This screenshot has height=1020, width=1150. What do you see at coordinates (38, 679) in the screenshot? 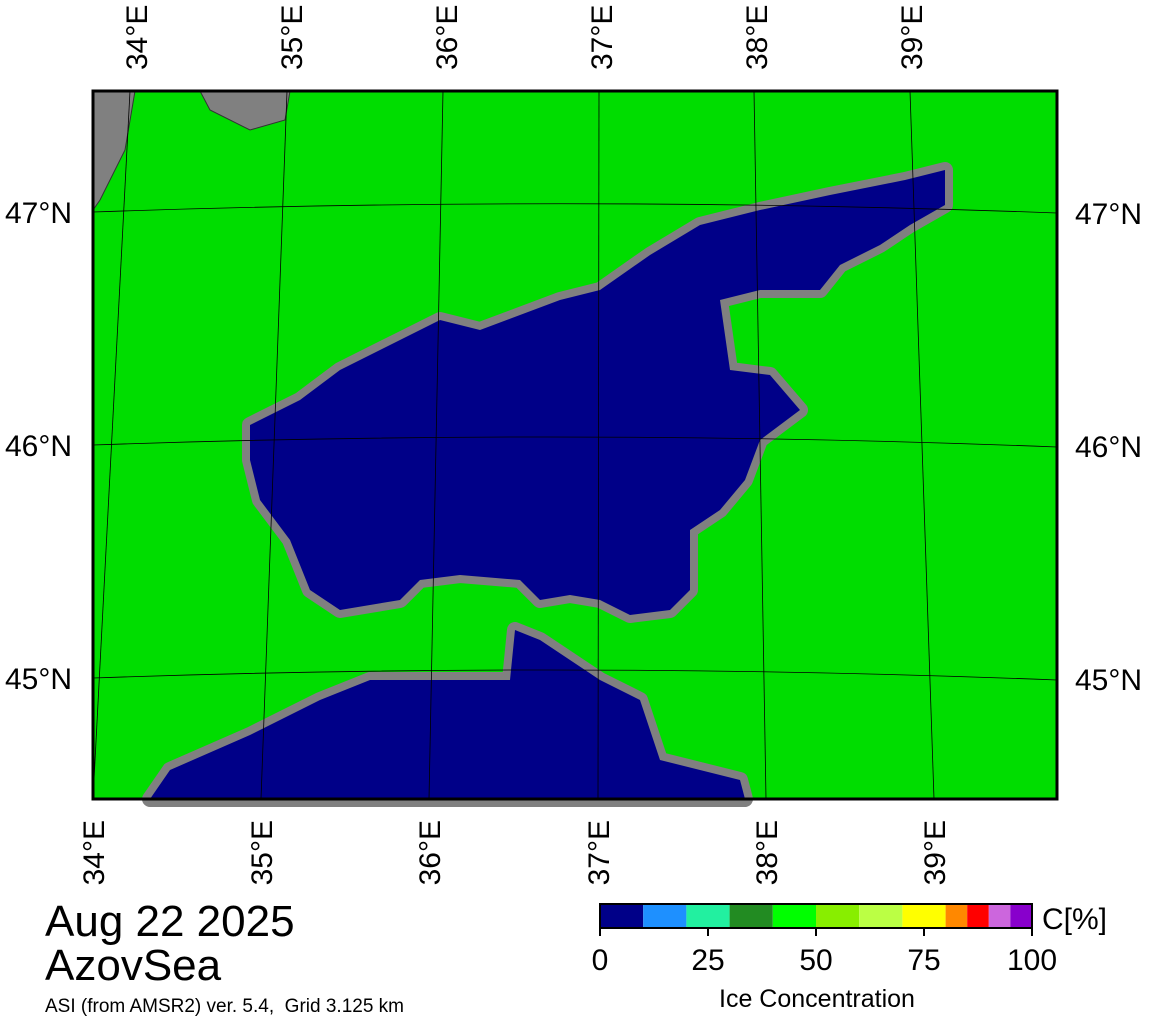
I see `lat-label-left: 45°N` at bounding box center [38, 679].